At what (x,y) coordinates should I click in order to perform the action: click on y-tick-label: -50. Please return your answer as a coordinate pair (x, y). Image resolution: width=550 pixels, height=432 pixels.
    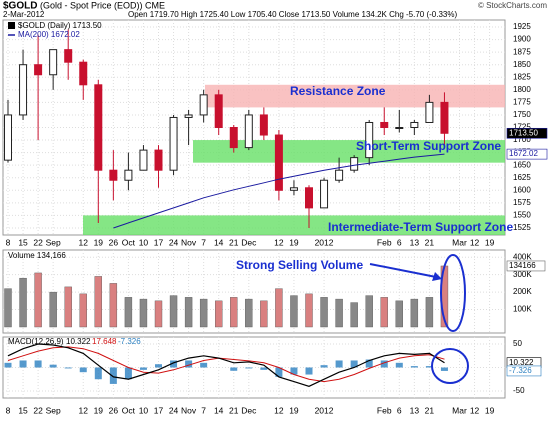
    Looking at the image, I should click on (519, 390).